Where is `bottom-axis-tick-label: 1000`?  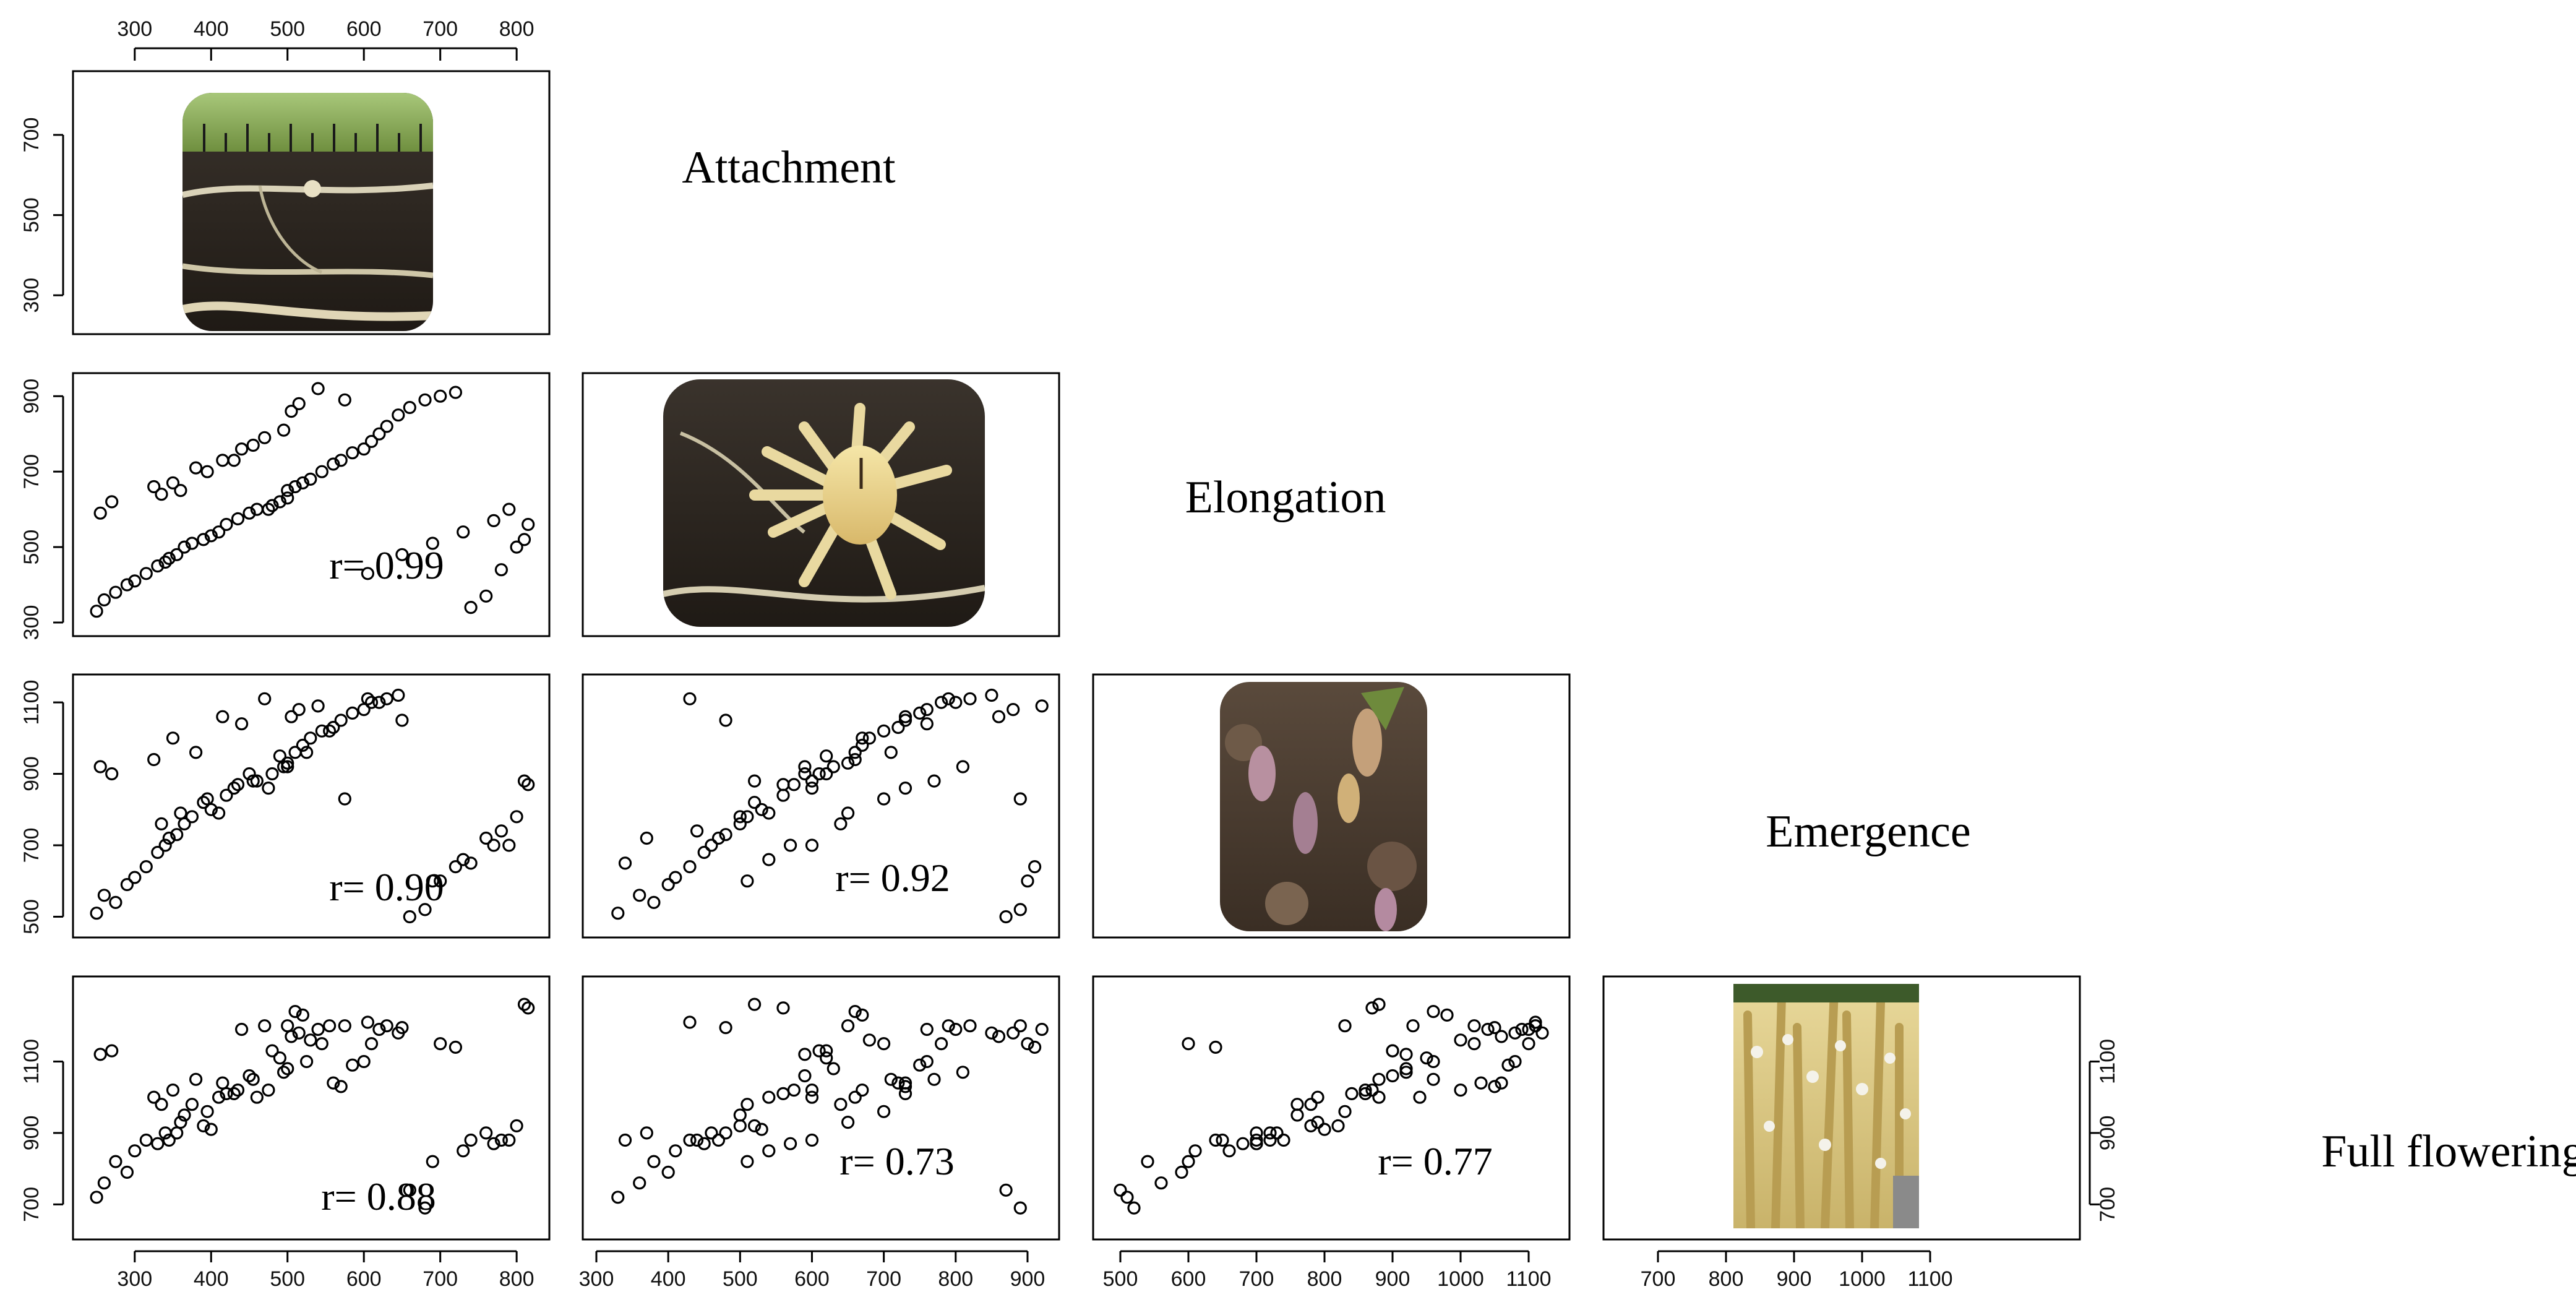
bottom-axis-tick-label: 1000 is located at coordinates (1461, 1279).